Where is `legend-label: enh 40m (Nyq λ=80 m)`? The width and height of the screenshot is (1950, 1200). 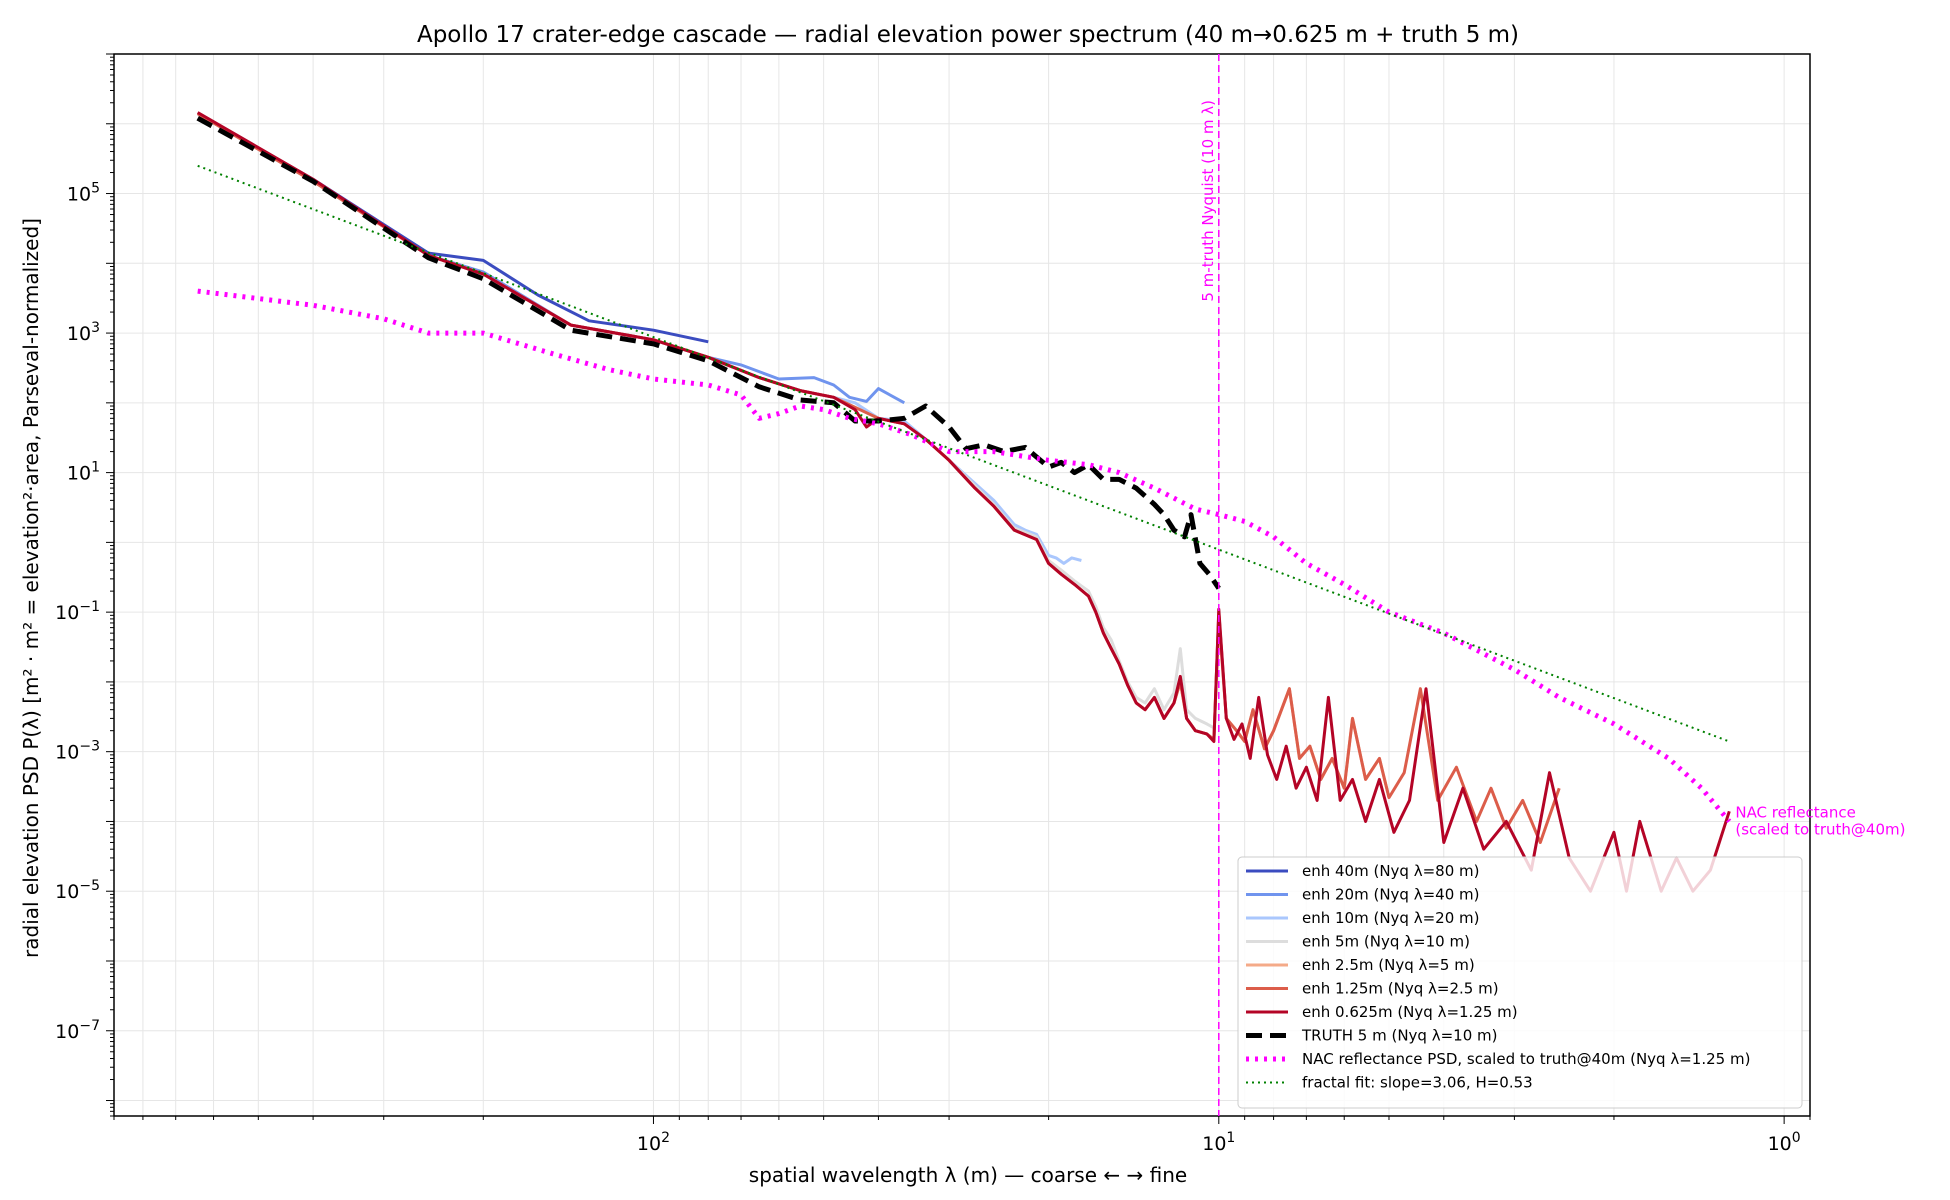 legend-label: enh 40m (Nyq λ=80 m) is located at coordinates (1390, 871).